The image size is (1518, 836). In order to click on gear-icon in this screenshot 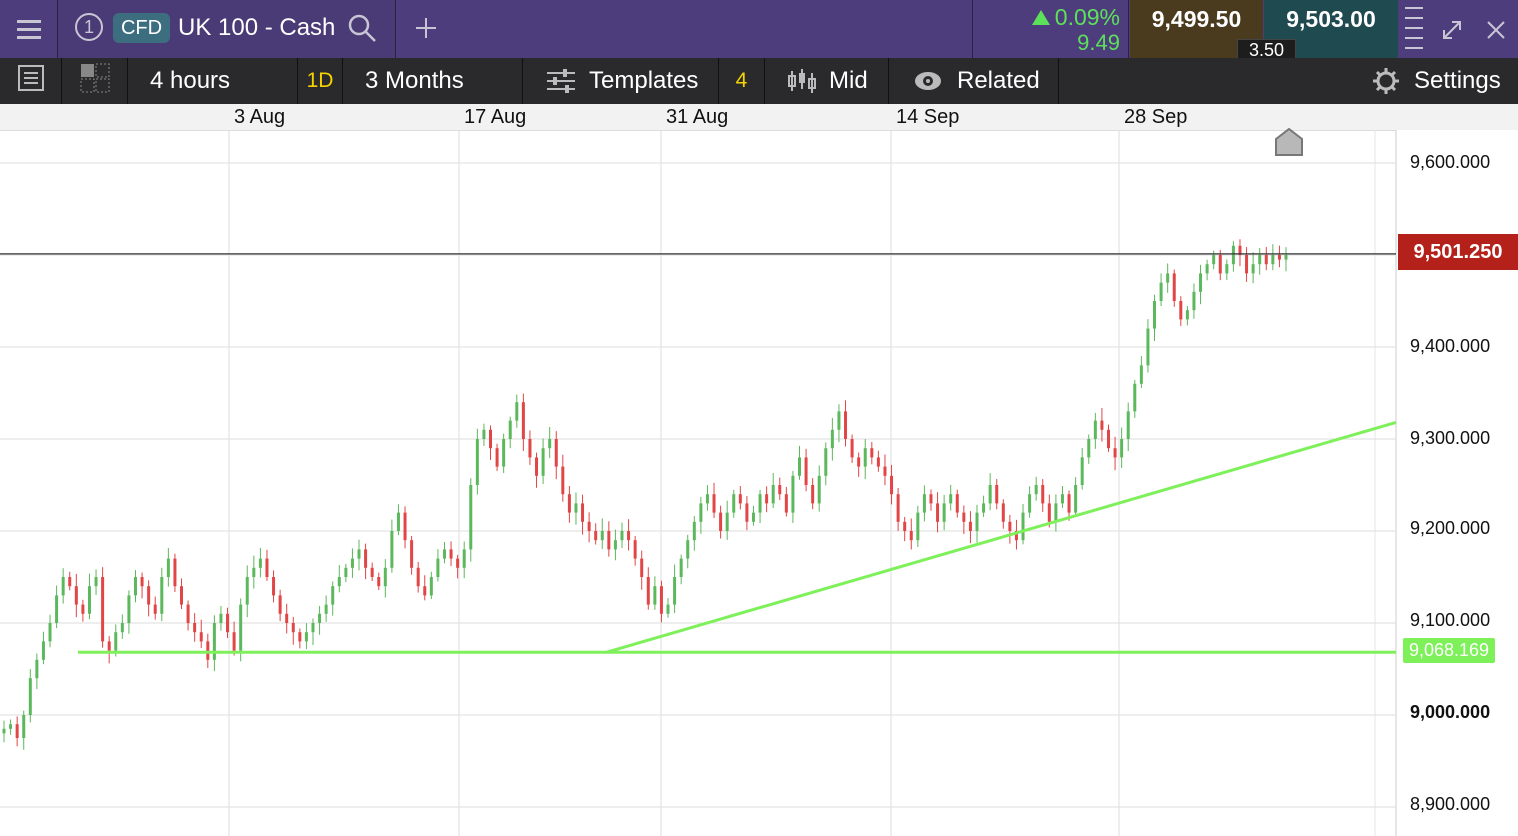, I will do `click(1386, 81)`.